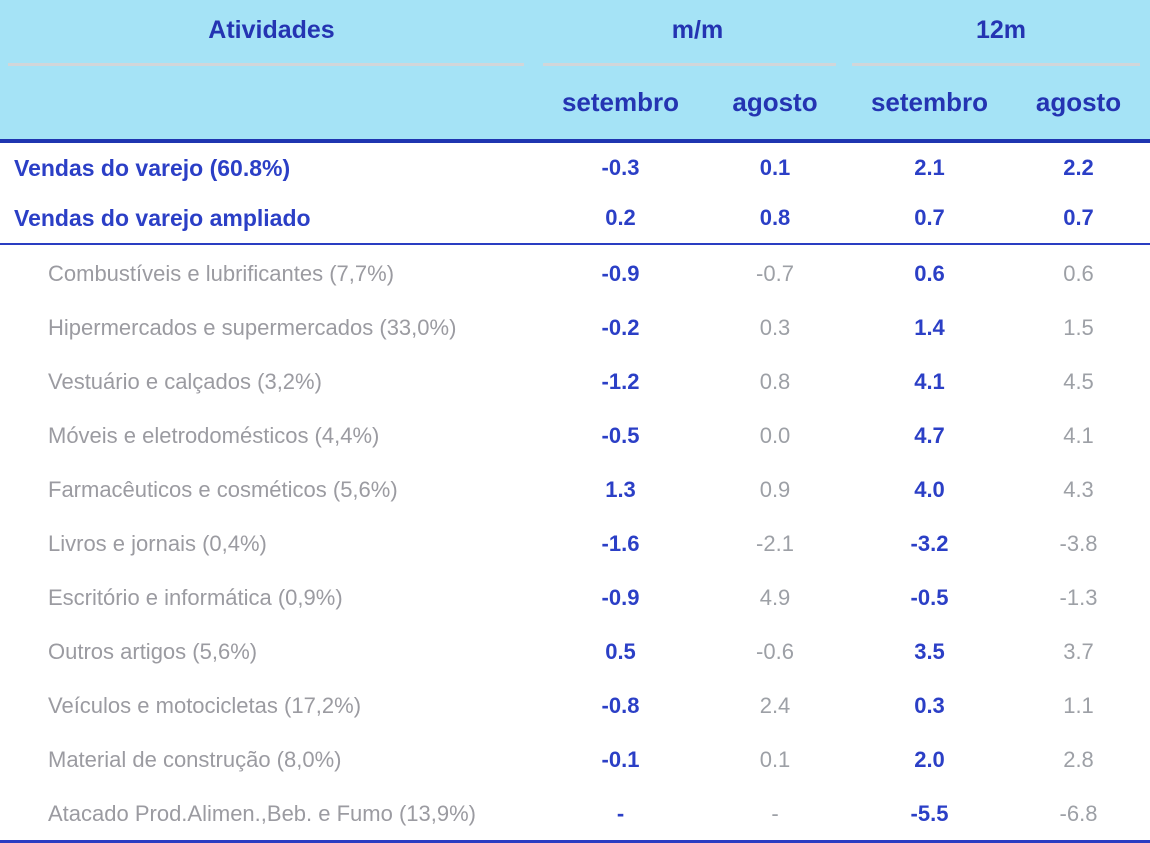  Describe the element at coordinates (223, 489) in the screenshot. I see `row-label: Farmacêuticos e cosméticos (5,6%)` at that location.